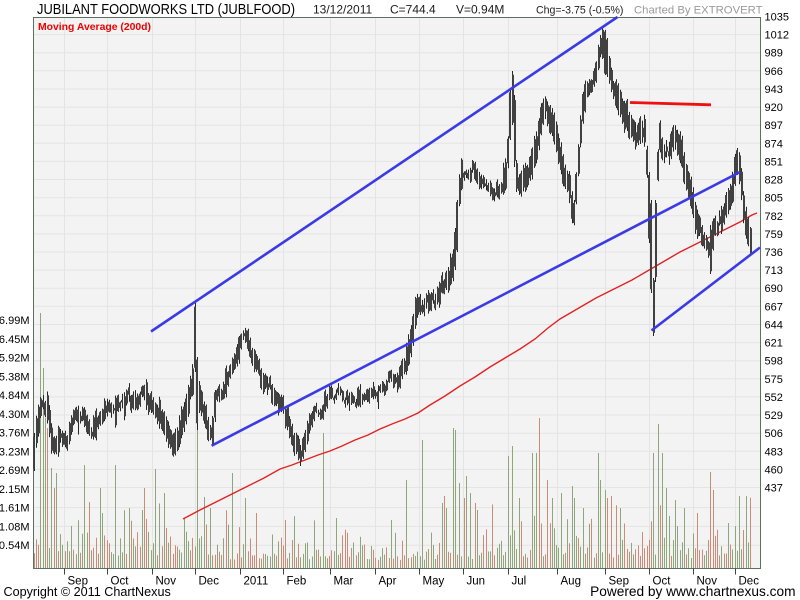 The image size is (800, 600). What do you see at coordinates (256, 582) in the screenshot?
I see `svg-text: 2011` at bounding box center [256, 582].